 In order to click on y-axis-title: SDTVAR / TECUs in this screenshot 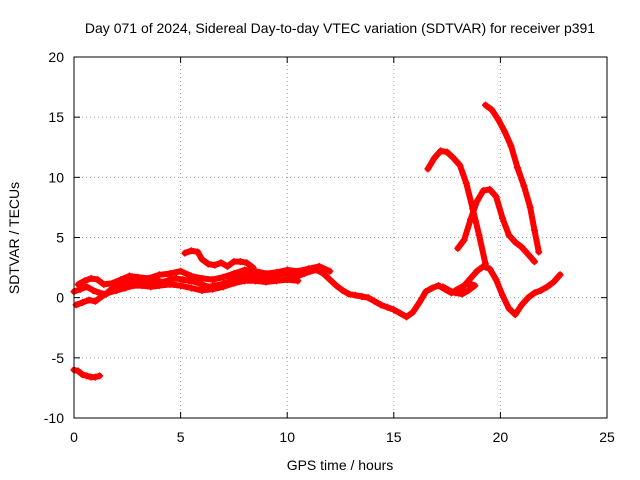, I will do `click(14, 238)`.